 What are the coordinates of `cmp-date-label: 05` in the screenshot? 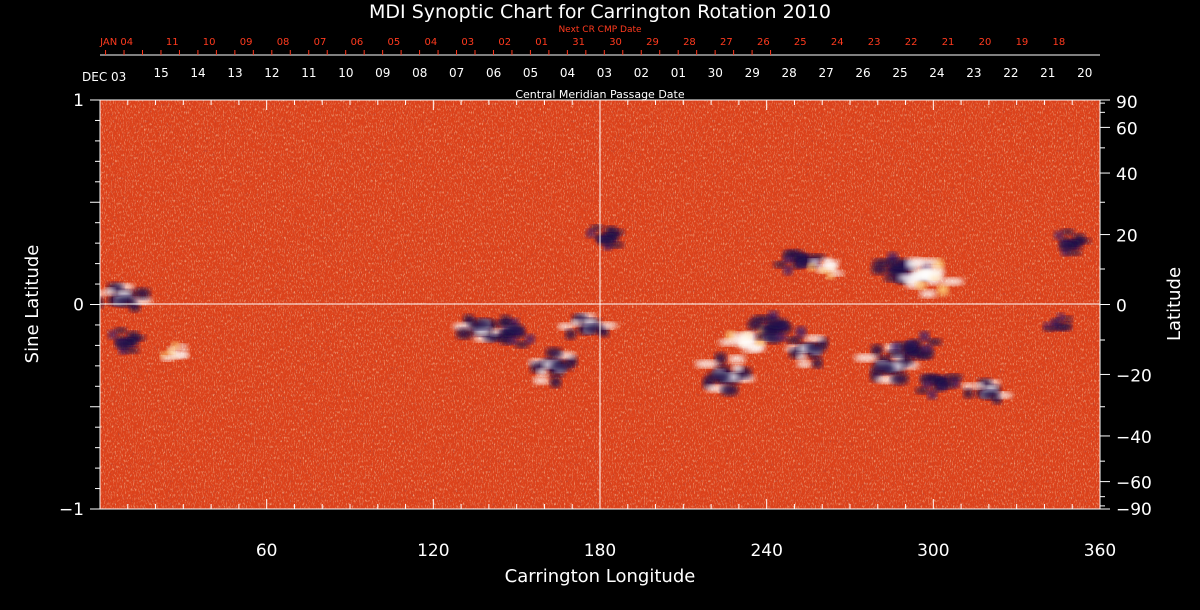 It's located at (530, 73).